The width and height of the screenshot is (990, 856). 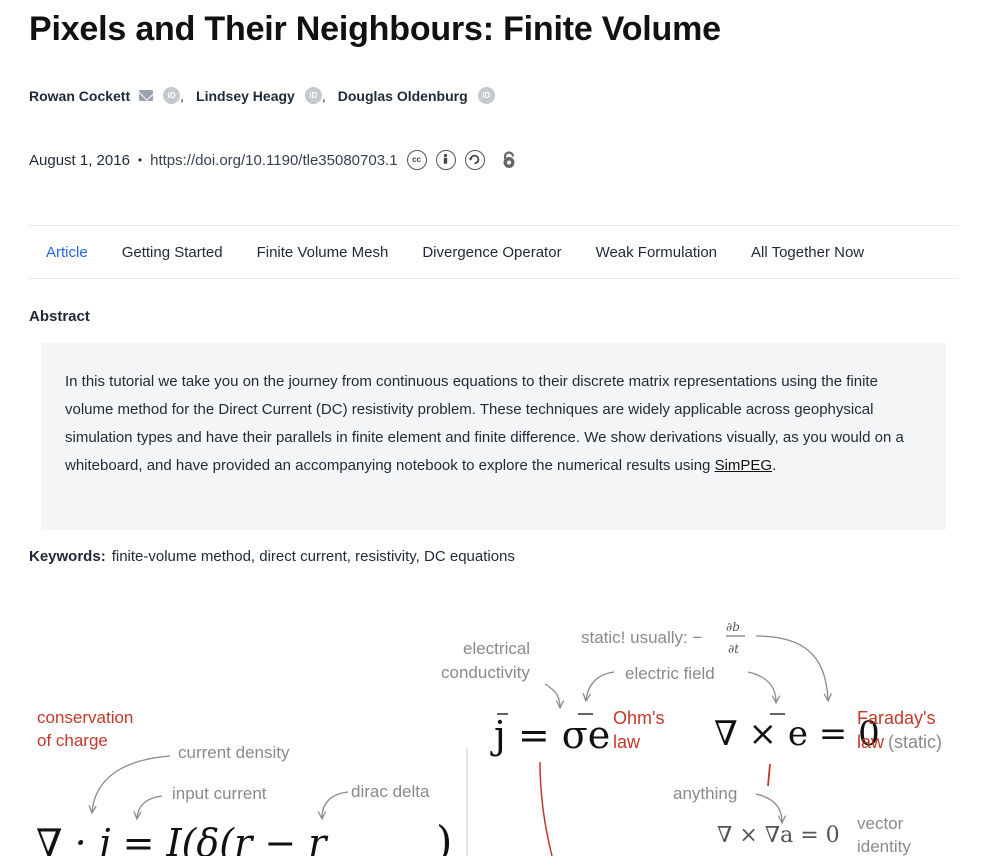 What do you see at coordinates (474, 160) in the screenshot?
I see `sa-license-icon` at bounding box center [474, 160].